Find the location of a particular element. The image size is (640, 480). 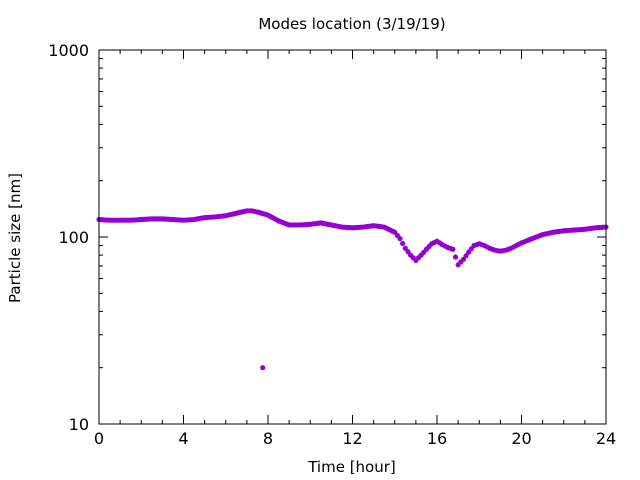

y-axis-label: Particle size [nm] is located at coordinates (15, 238).